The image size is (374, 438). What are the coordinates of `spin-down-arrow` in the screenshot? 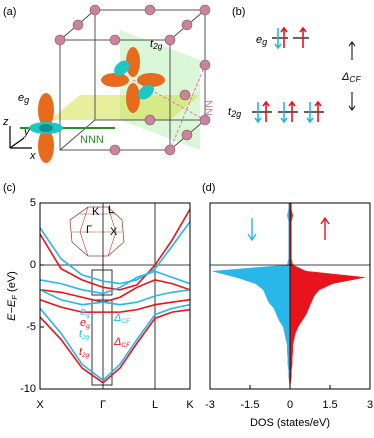 It's located at (252, 230).